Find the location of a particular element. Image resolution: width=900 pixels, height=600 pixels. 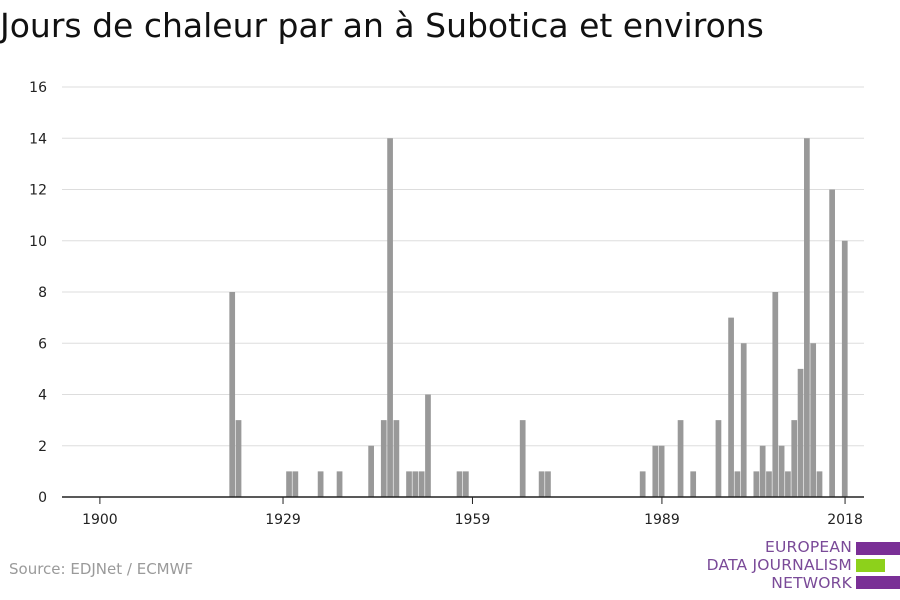

logo-bar-bottom is located at coordinates (878, 582).